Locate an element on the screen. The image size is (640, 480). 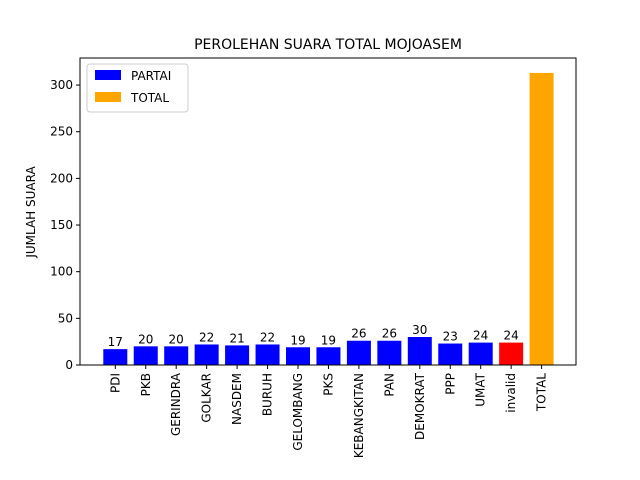
legend-label-partai: PARTAI is located at coordinates (151, 76).